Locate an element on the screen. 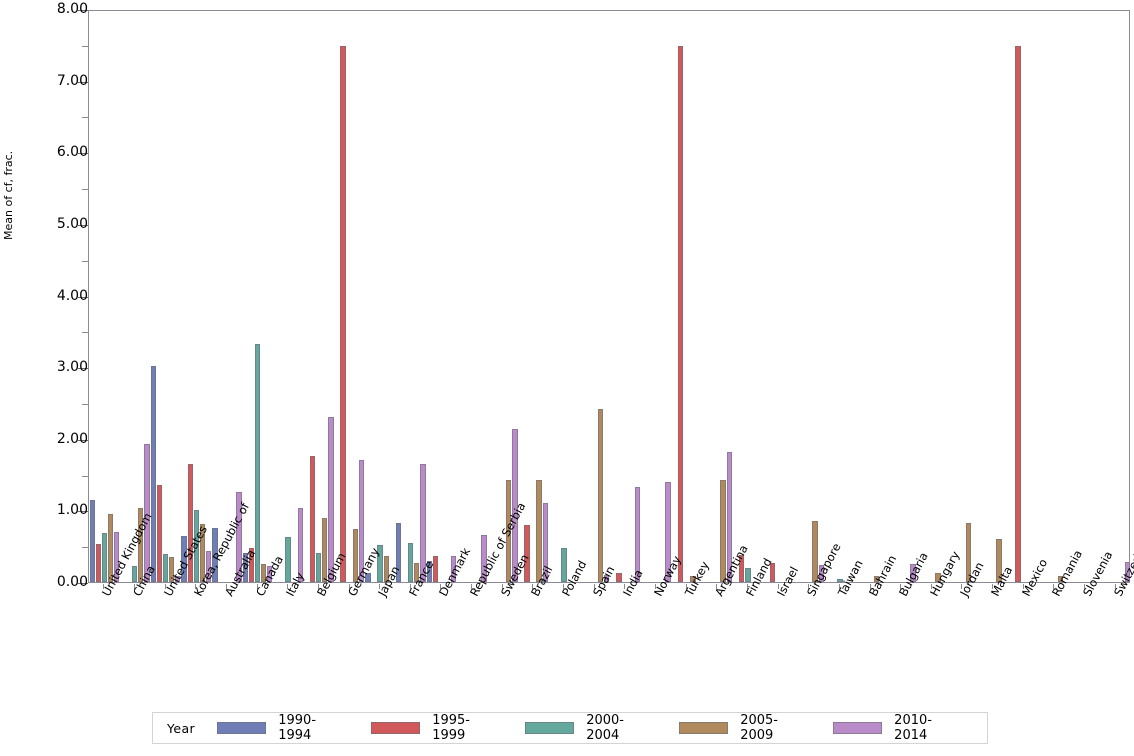 Image resolution: width=1134 pixels, height=756 pixels. y-tick-label: 8.00 is located at coordinates (72, 9).